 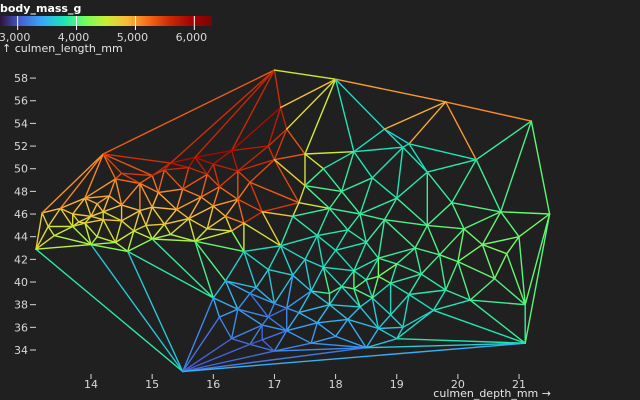 What do you see at coordinates (192, 37) in the screenshot?
I see `legend-tick-label: 6,000` at bounding box center [192, 37].